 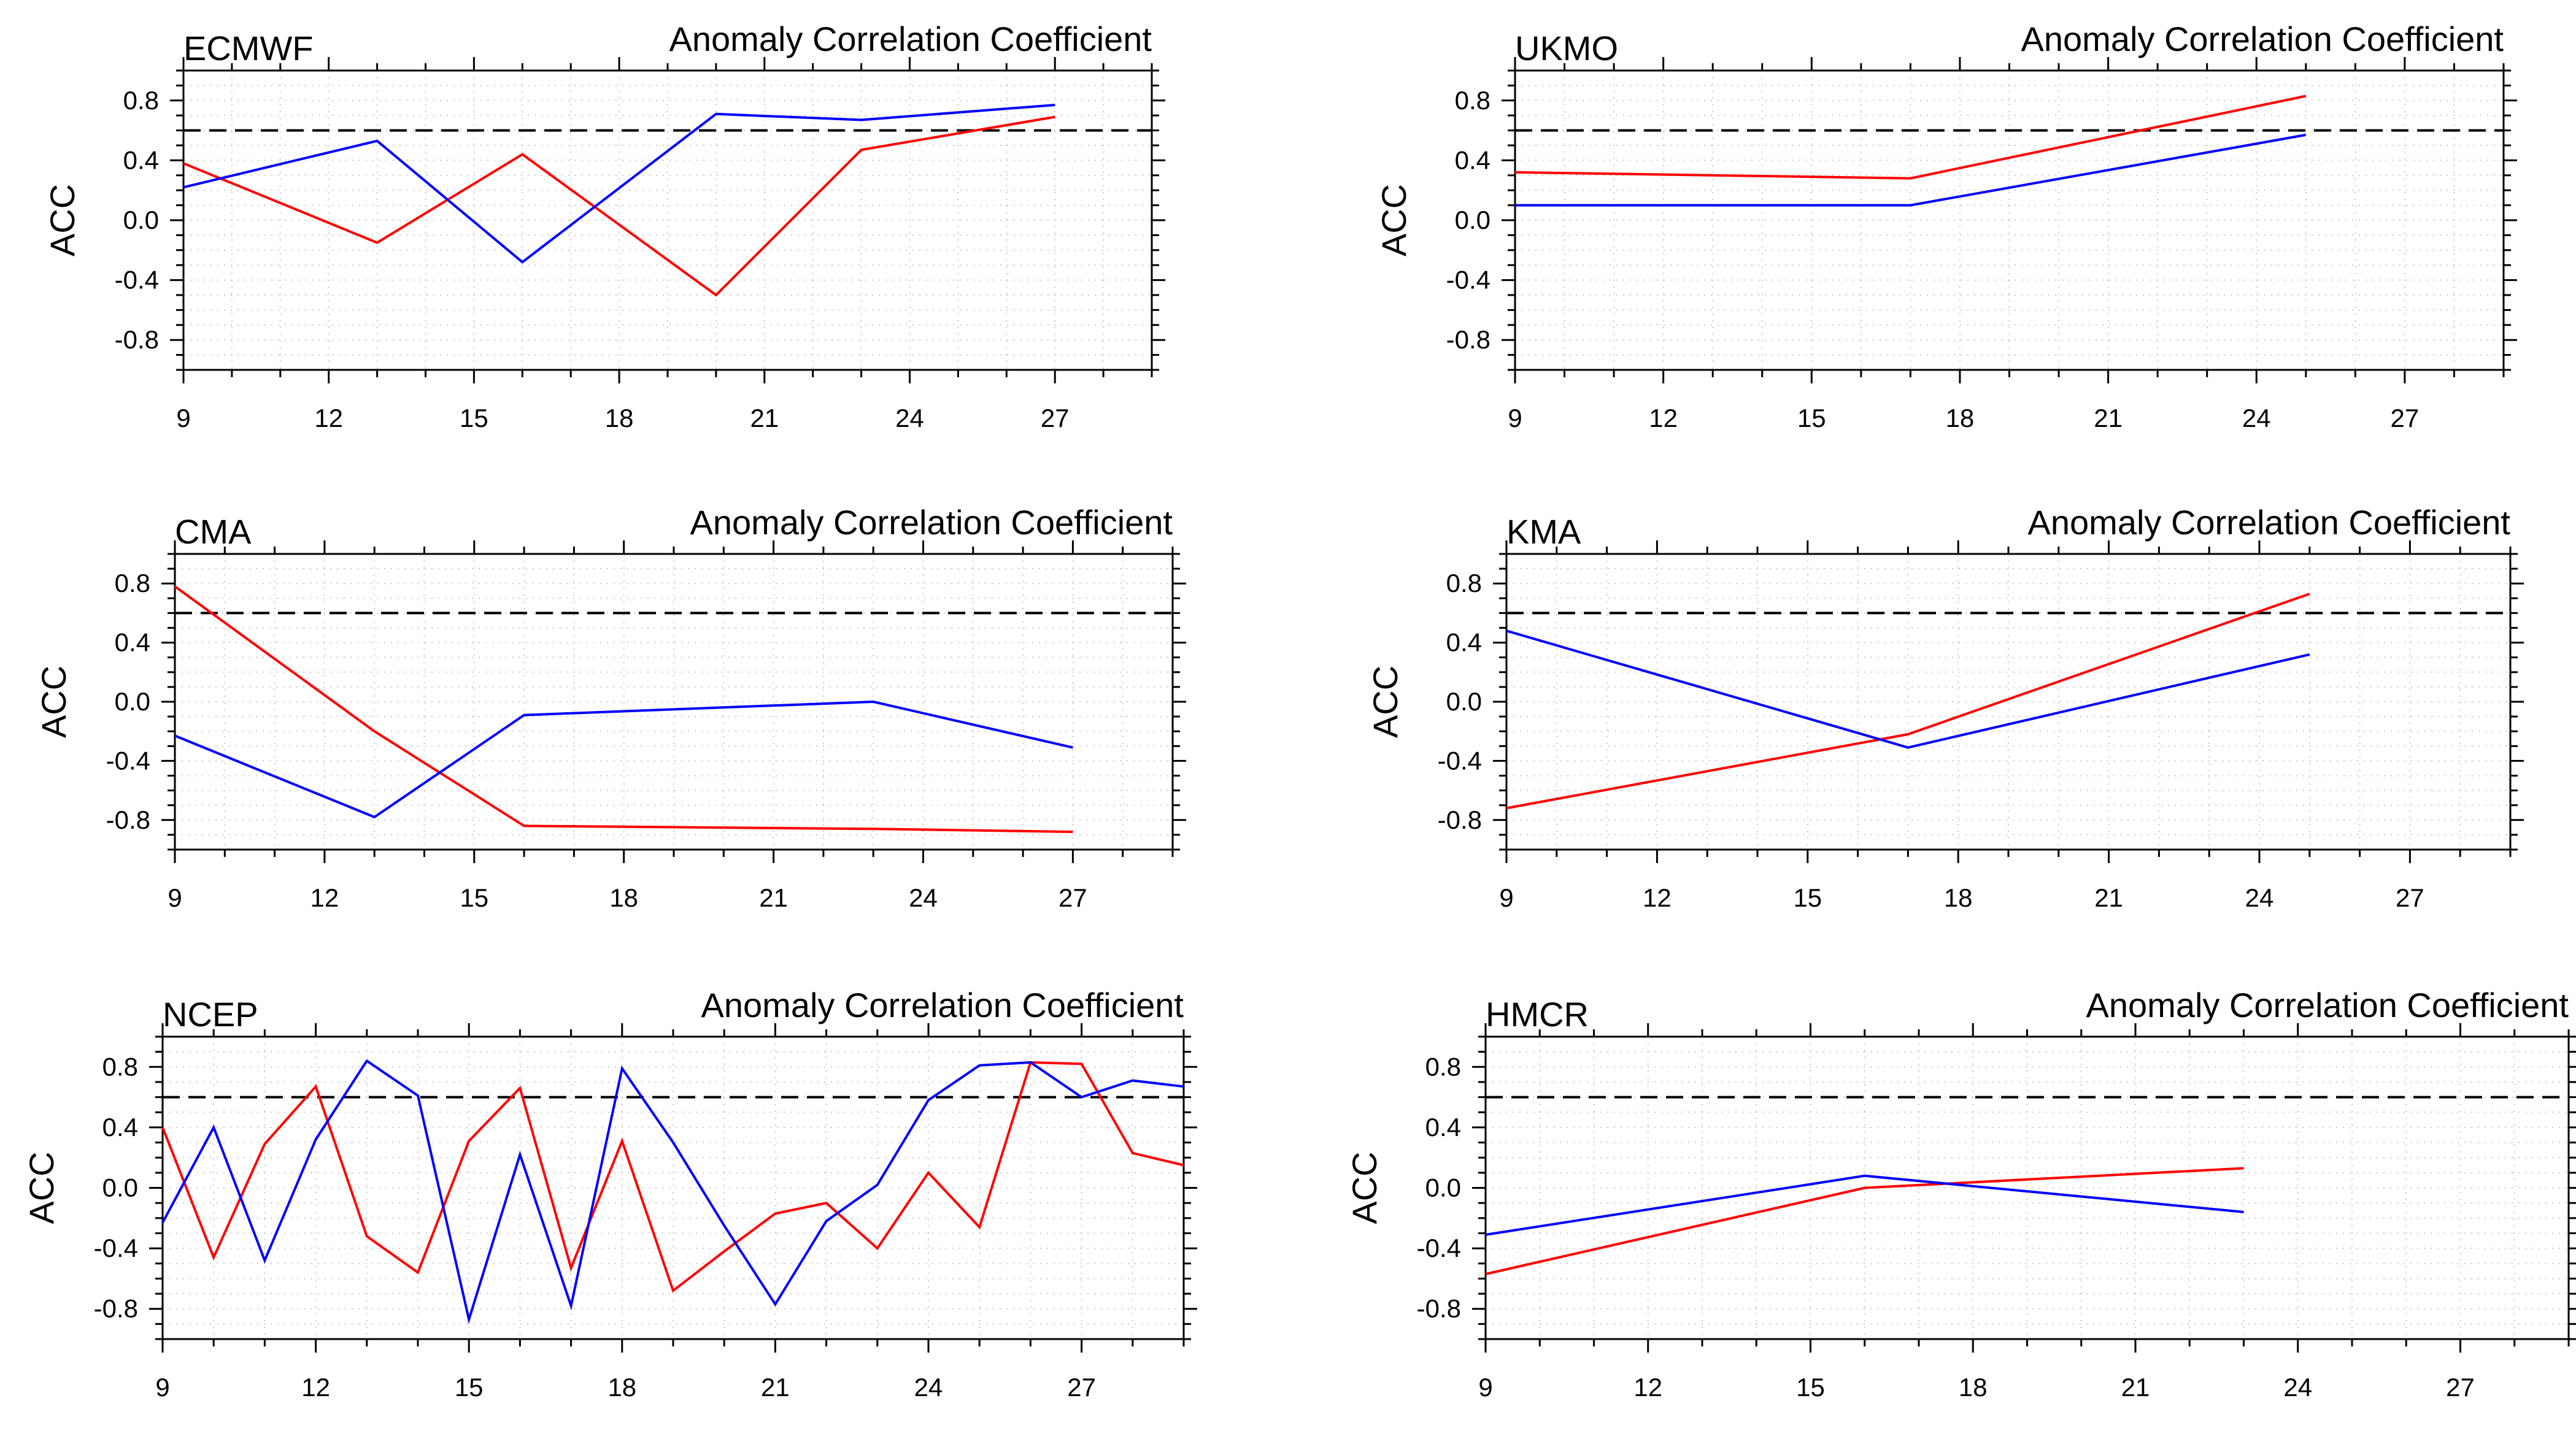 I want to click on series-blue-kma, so click(x=1908, y=689).